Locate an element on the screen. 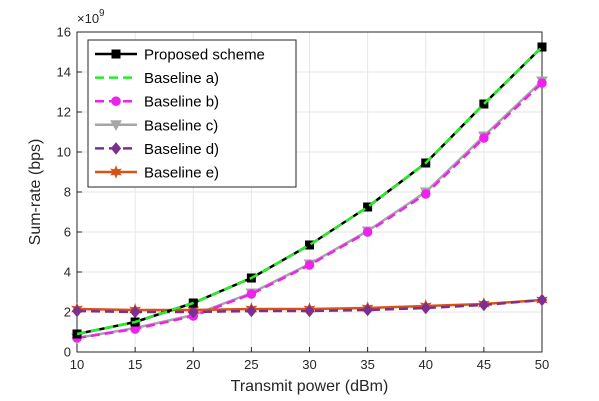 Image resolution: width=599 pixels, height=401 pixels. legend-item: Proposed scheme is located at coordinates (180, 55).